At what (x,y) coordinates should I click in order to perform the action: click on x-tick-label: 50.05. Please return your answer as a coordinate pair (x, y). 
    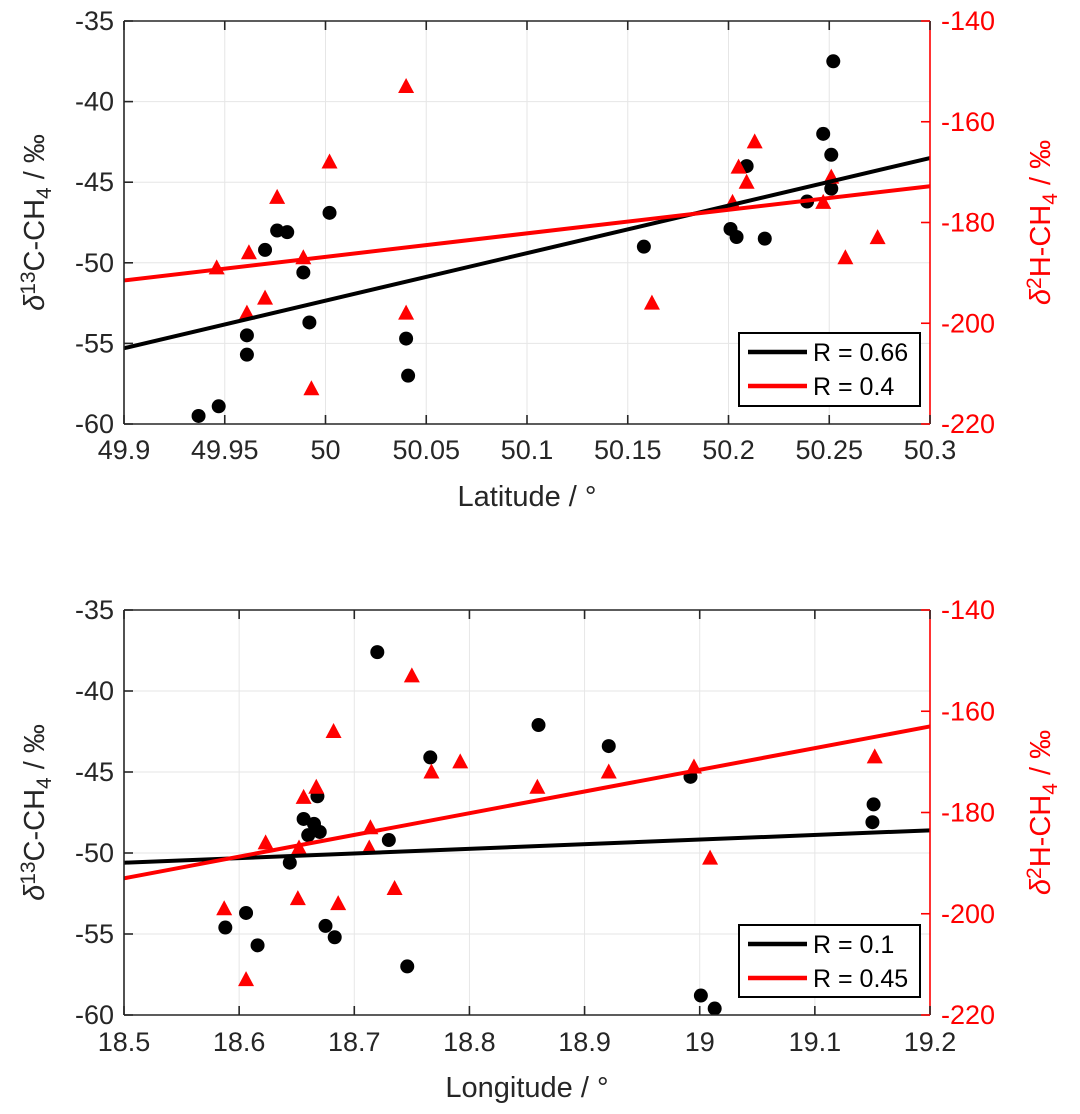
    Looking at the image, I should click on (426, 450).